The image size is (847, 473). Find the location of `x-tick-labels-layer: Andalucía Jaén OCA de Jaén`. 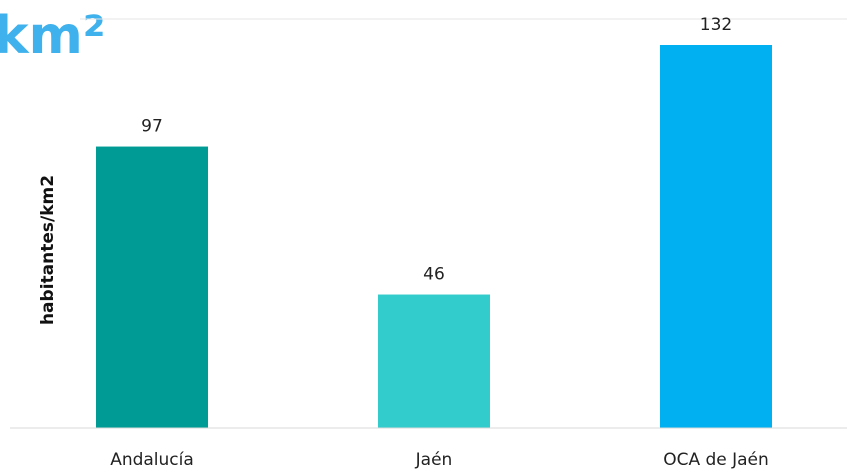

x-tick-labels-layer: Andalucía Jaén OCA de Jaén is located at coordinates (439, 460).